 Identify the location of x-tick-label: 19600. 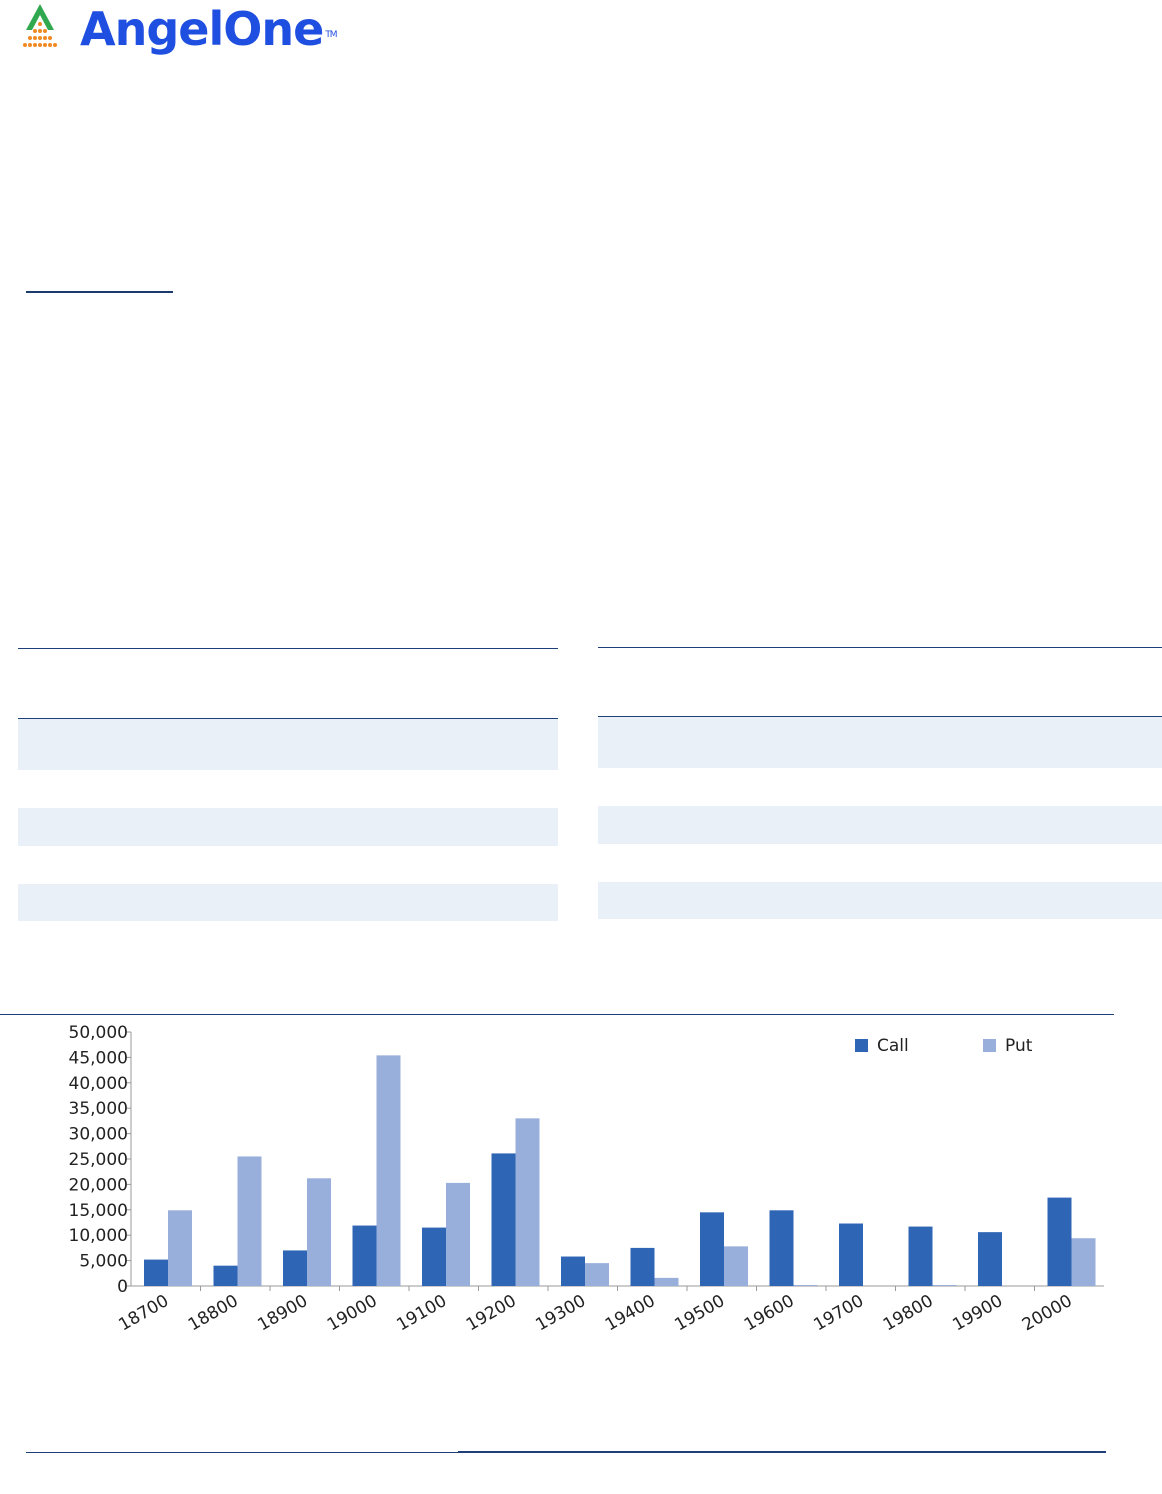
(769, 1313).